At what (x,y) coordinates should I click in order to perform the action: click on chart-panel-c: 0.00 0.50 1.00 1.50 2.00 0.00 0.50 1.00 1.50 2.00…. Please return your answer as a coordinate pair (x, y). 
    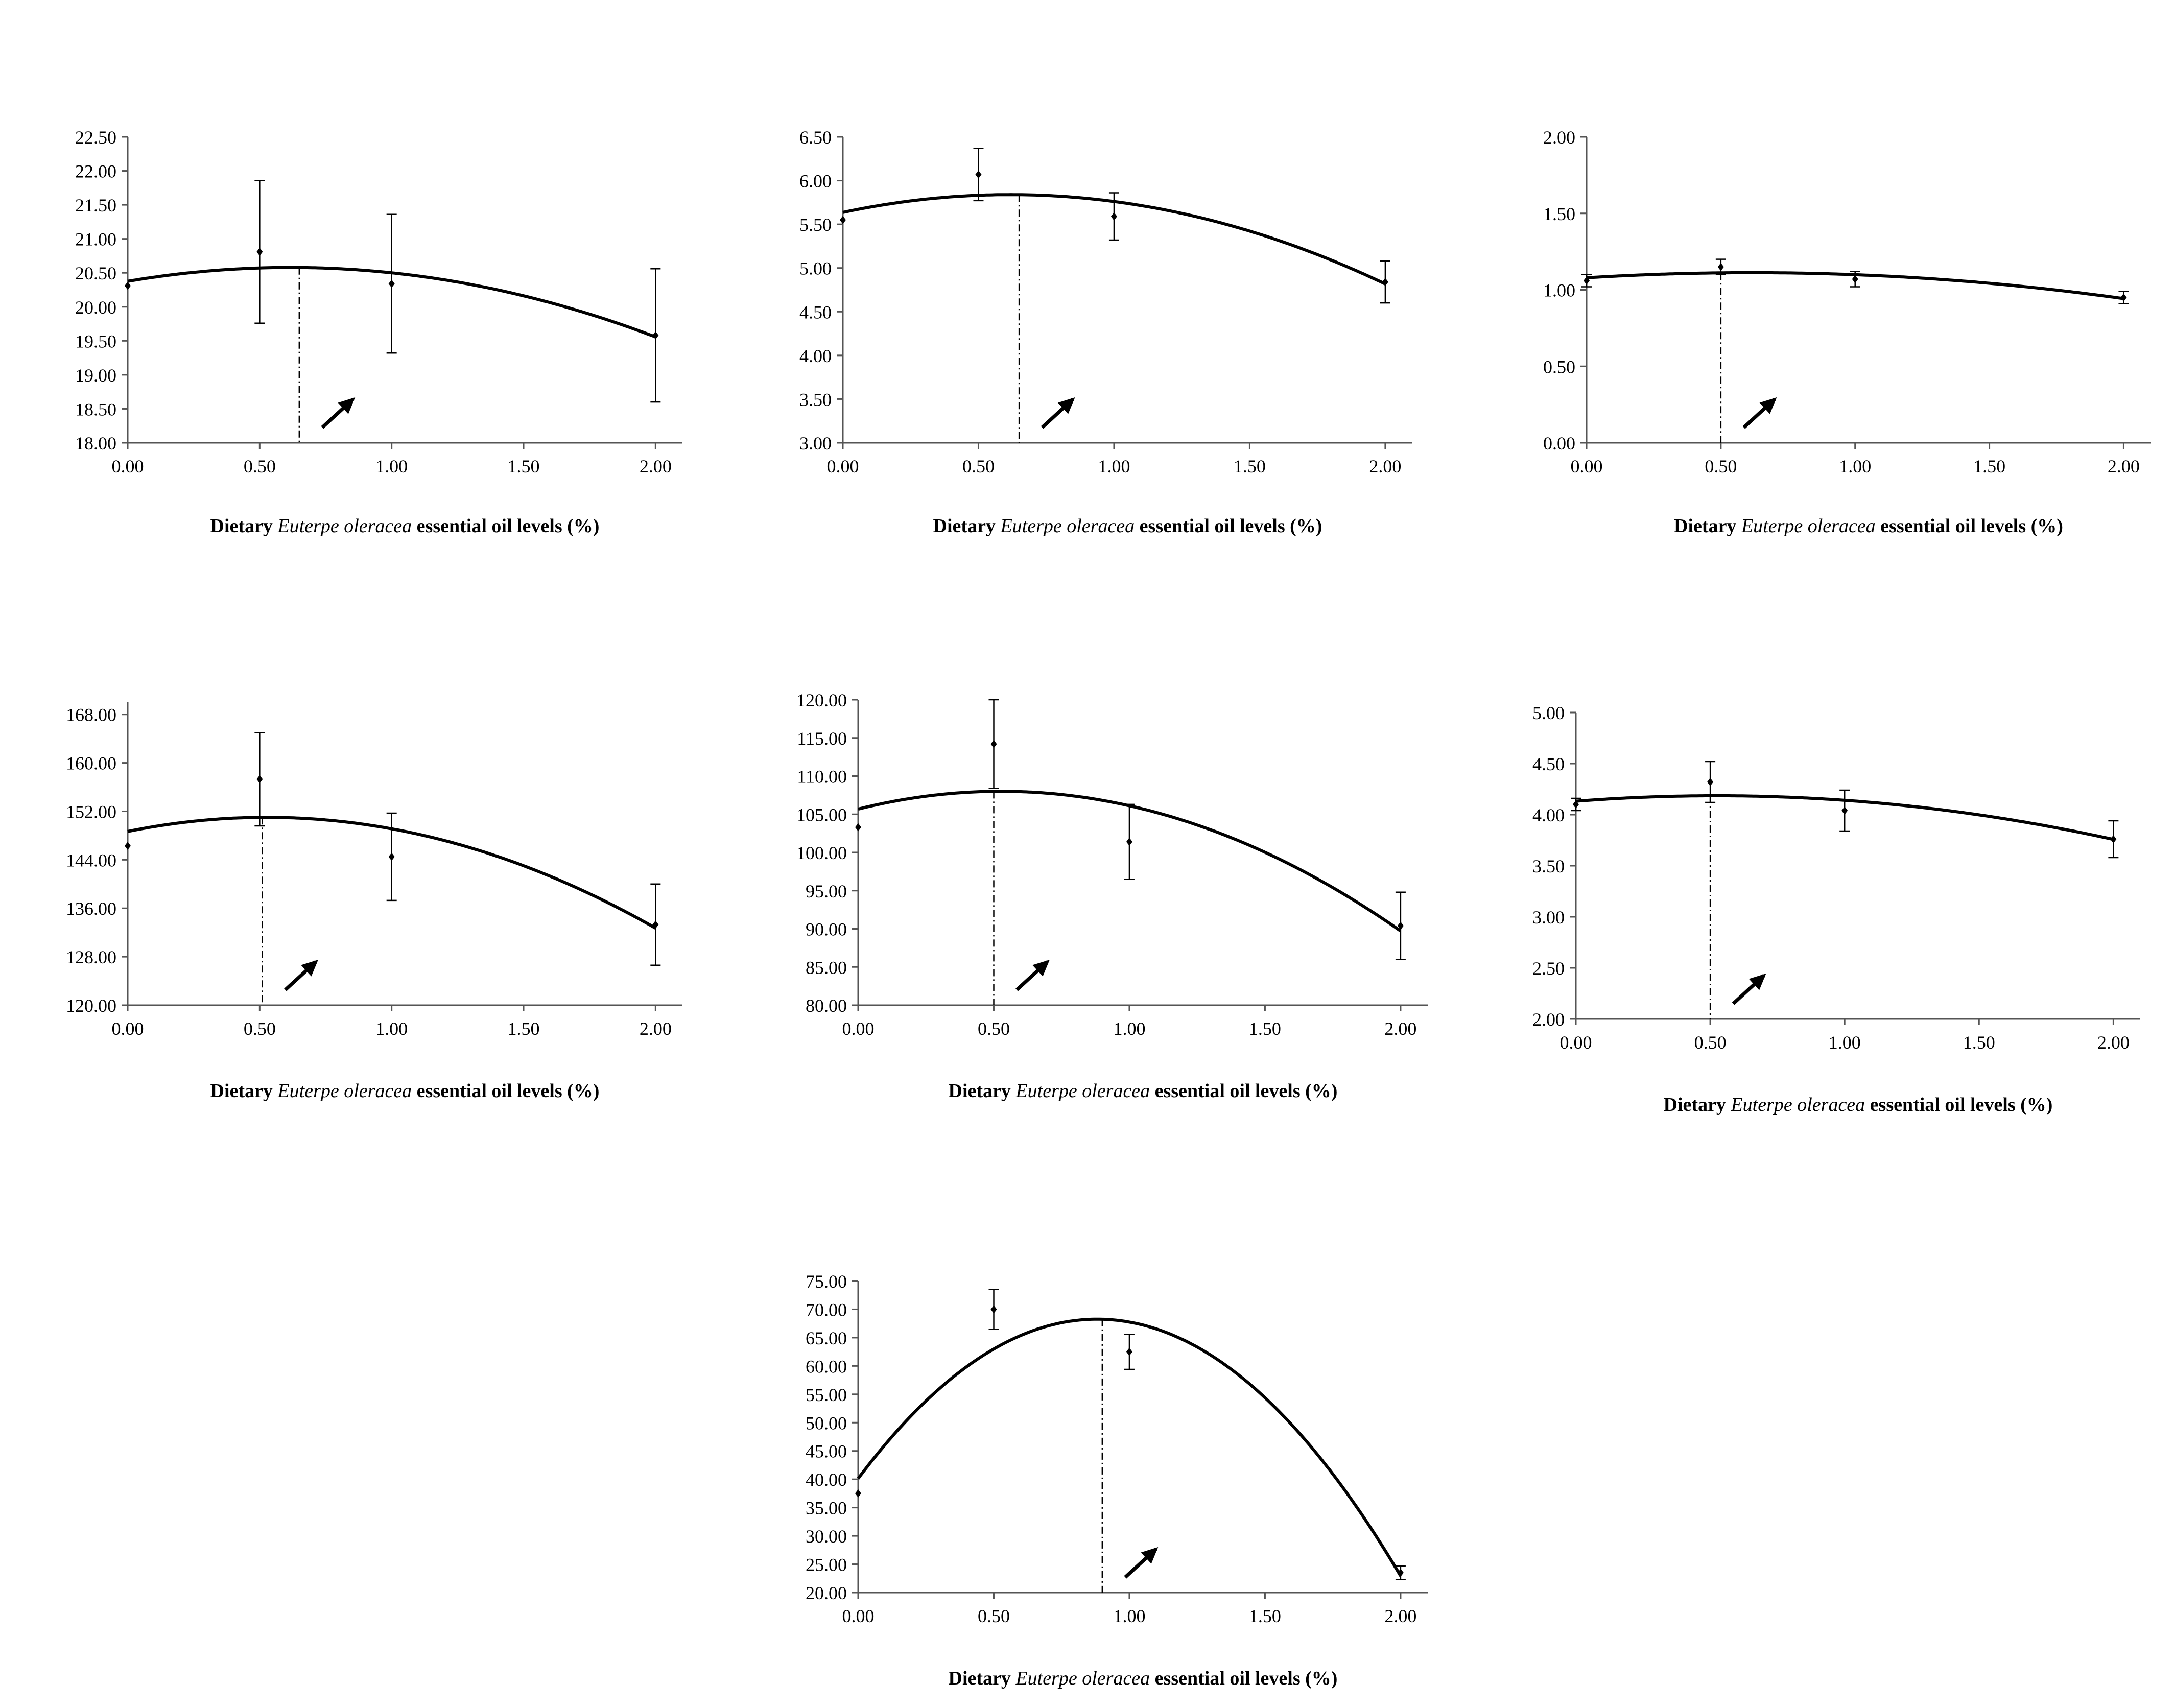
    Looking at the image, I should click on (1847, 332).